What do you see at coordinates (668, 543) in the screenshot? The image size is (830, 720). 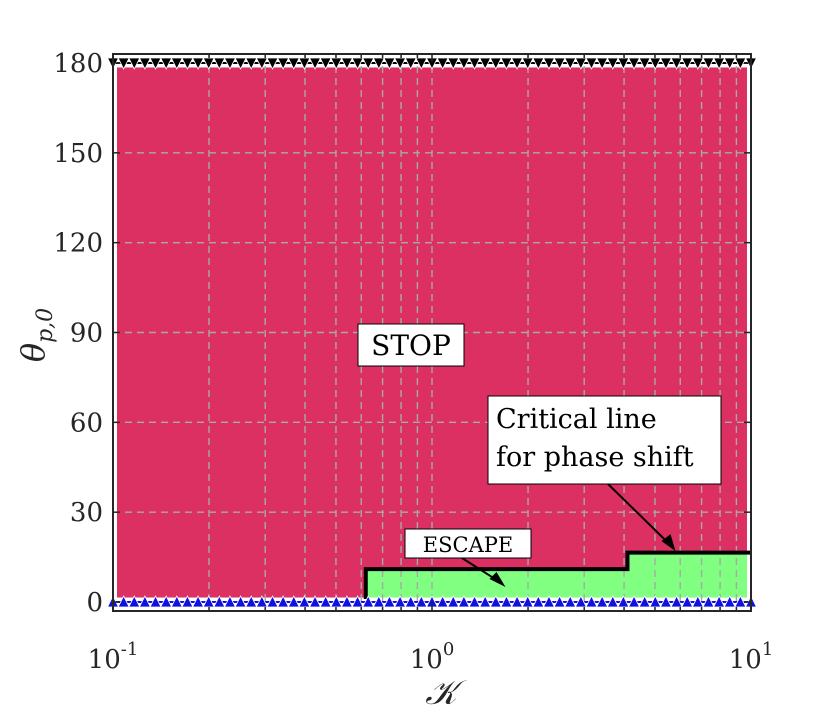 I see `critical-arrow-head` at bounding box center [668, 543].